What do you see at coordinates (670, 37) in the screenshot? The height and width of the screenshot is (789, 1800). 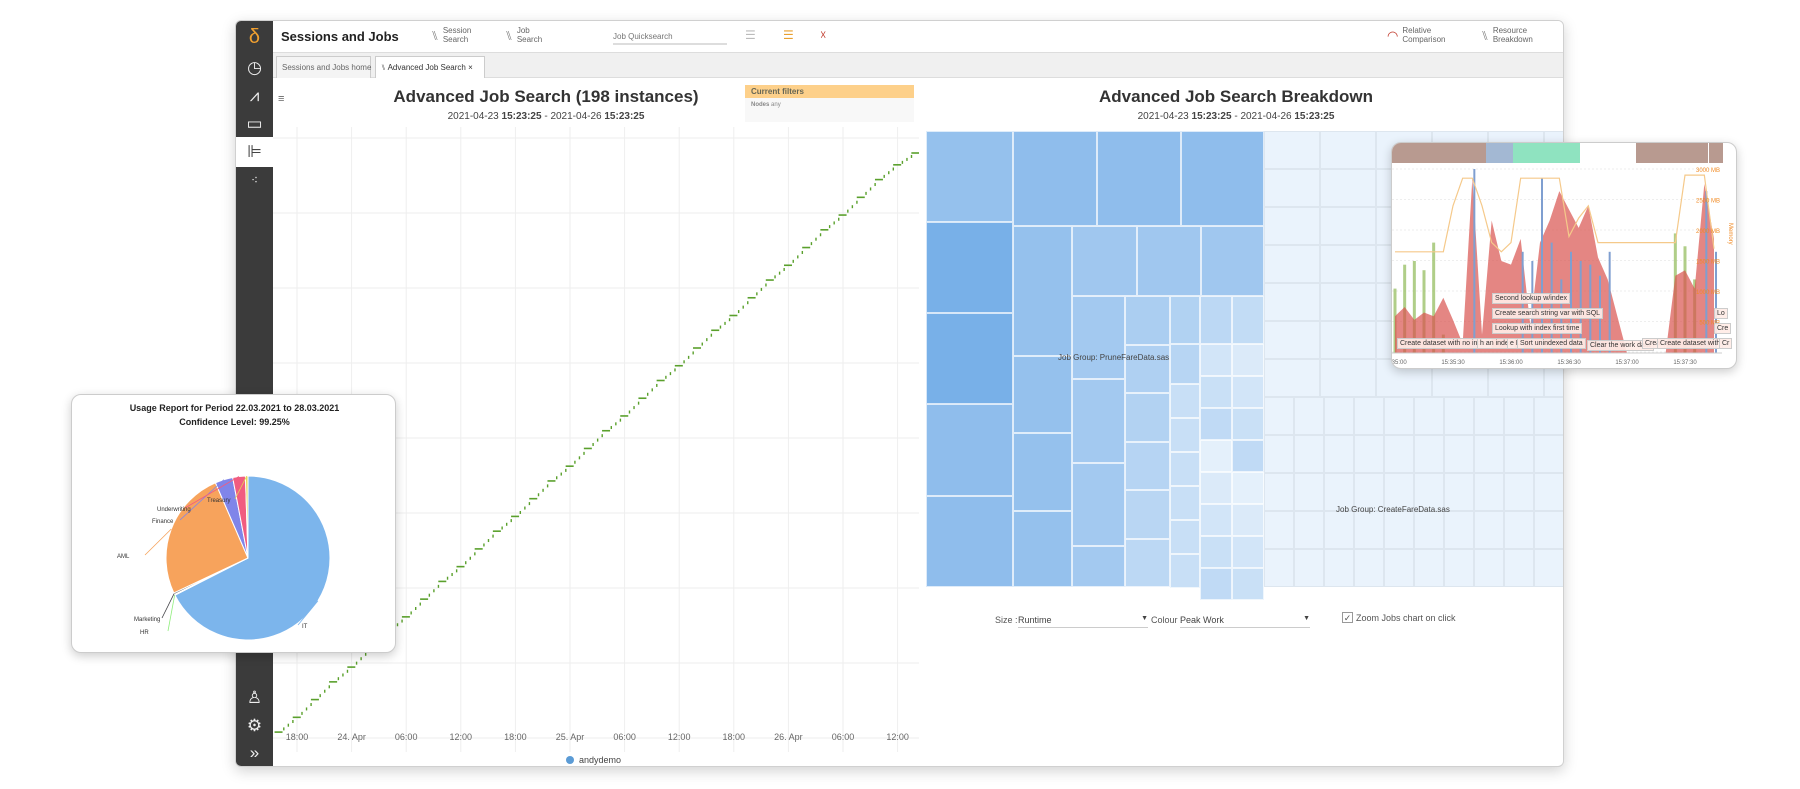 I see `job-quicksearch-input` at bounding box center [670, 37].